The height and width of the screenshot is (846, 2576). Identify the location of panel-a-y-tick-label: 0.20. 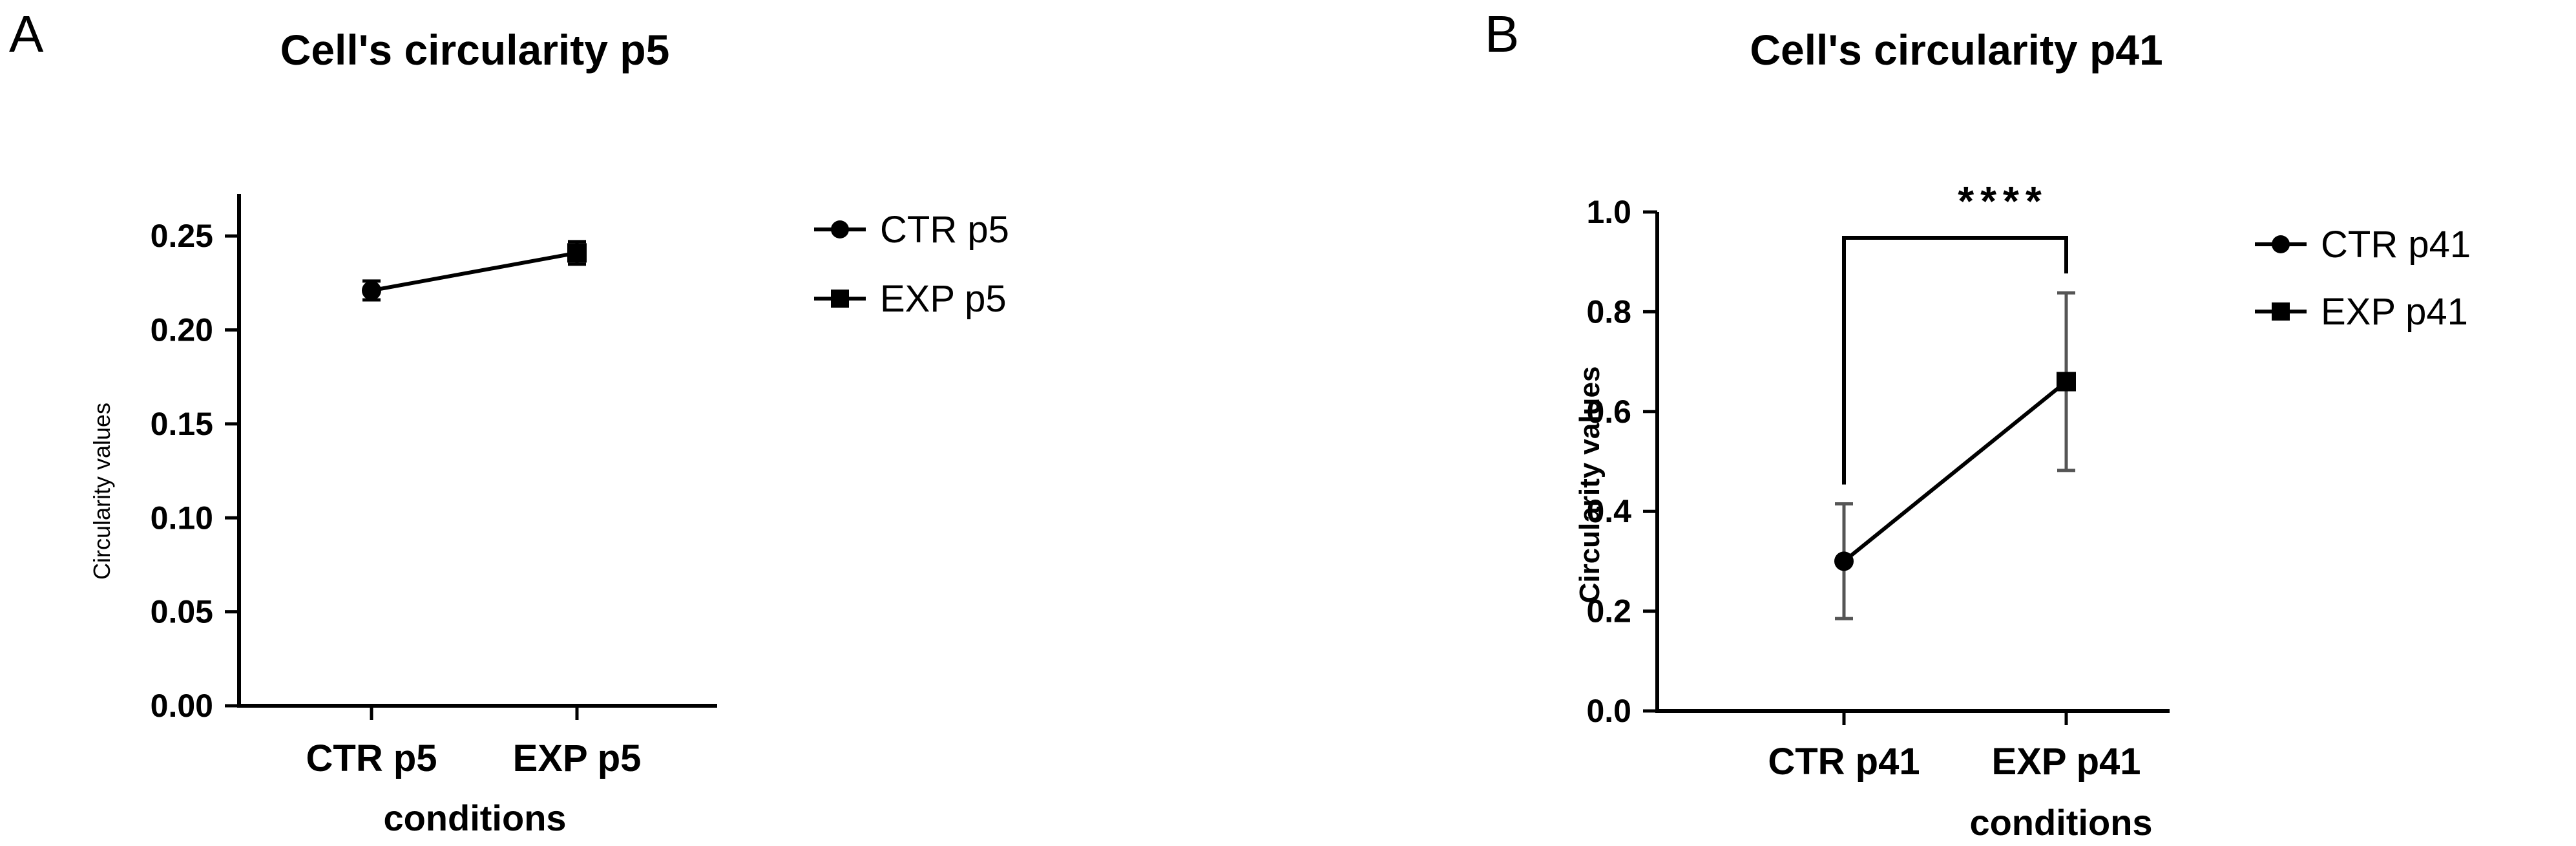
(182, 330).